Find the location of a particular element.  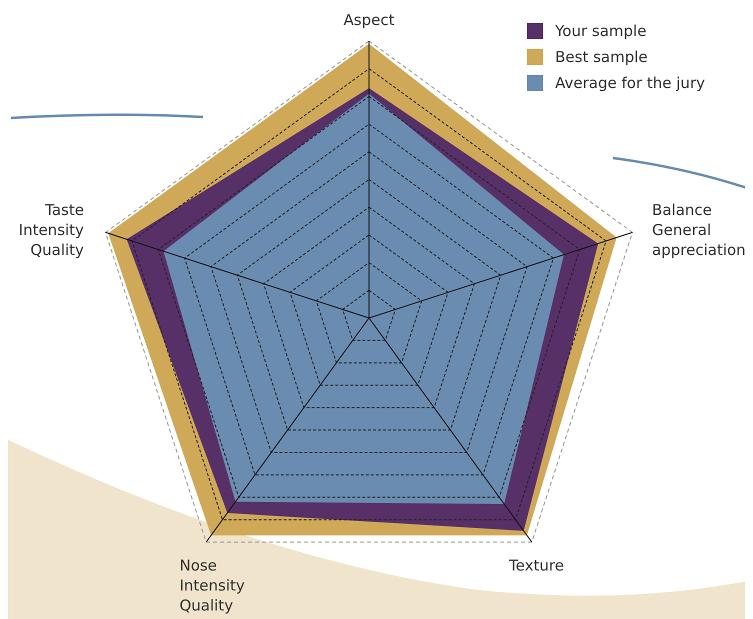

spoke-label: Nose Intensity Quality is located at coordinates (212, 585).